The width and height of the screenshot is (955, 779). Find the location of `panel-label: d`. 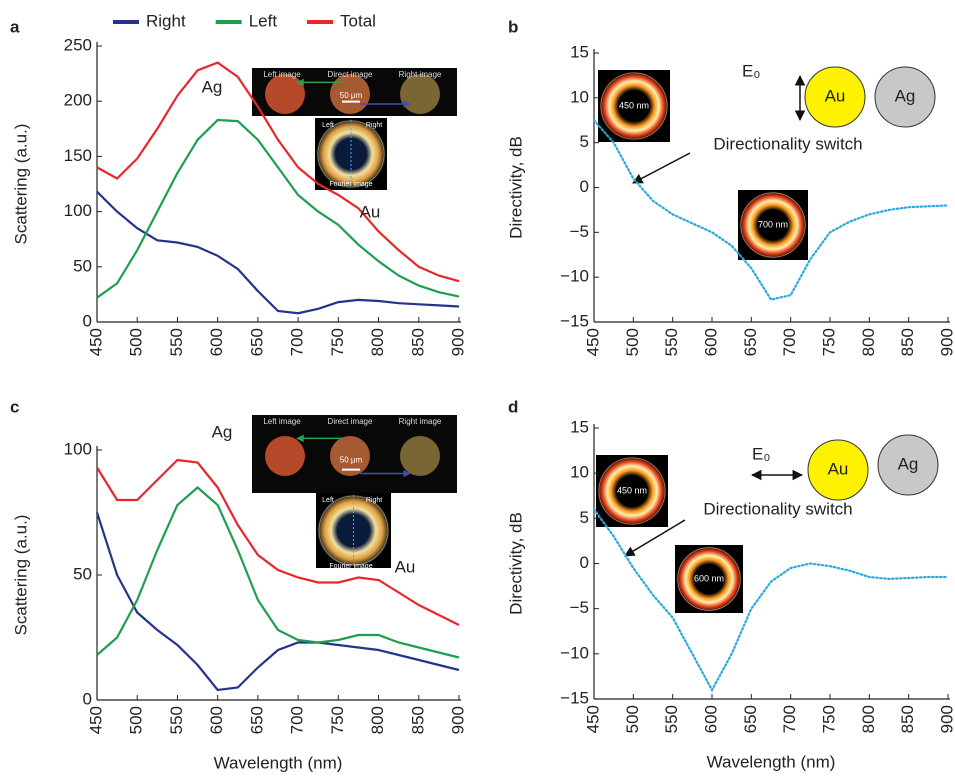

panel-label: d is located at coordinates (513, 406).